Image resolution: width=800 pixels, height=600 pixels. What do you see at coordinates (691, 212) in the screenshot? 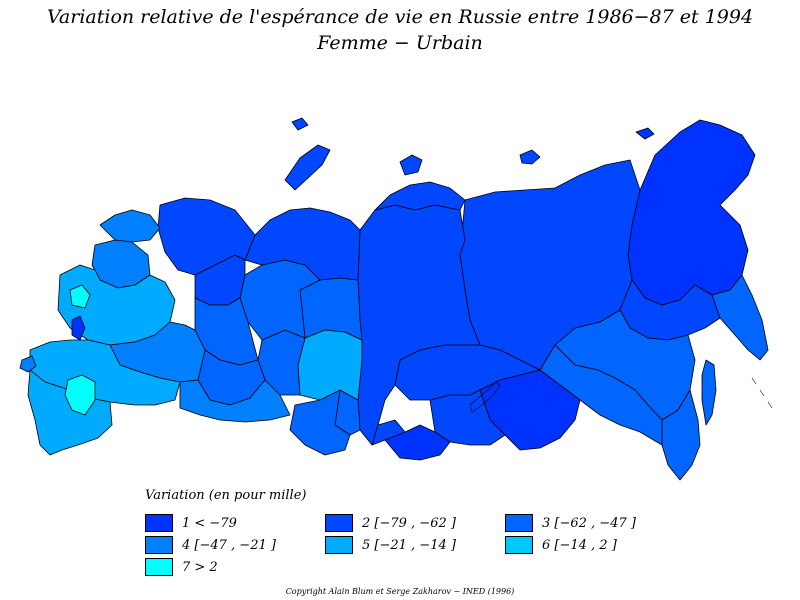
I see `region-far-east-chukotka` at bounding box center [691, 212].